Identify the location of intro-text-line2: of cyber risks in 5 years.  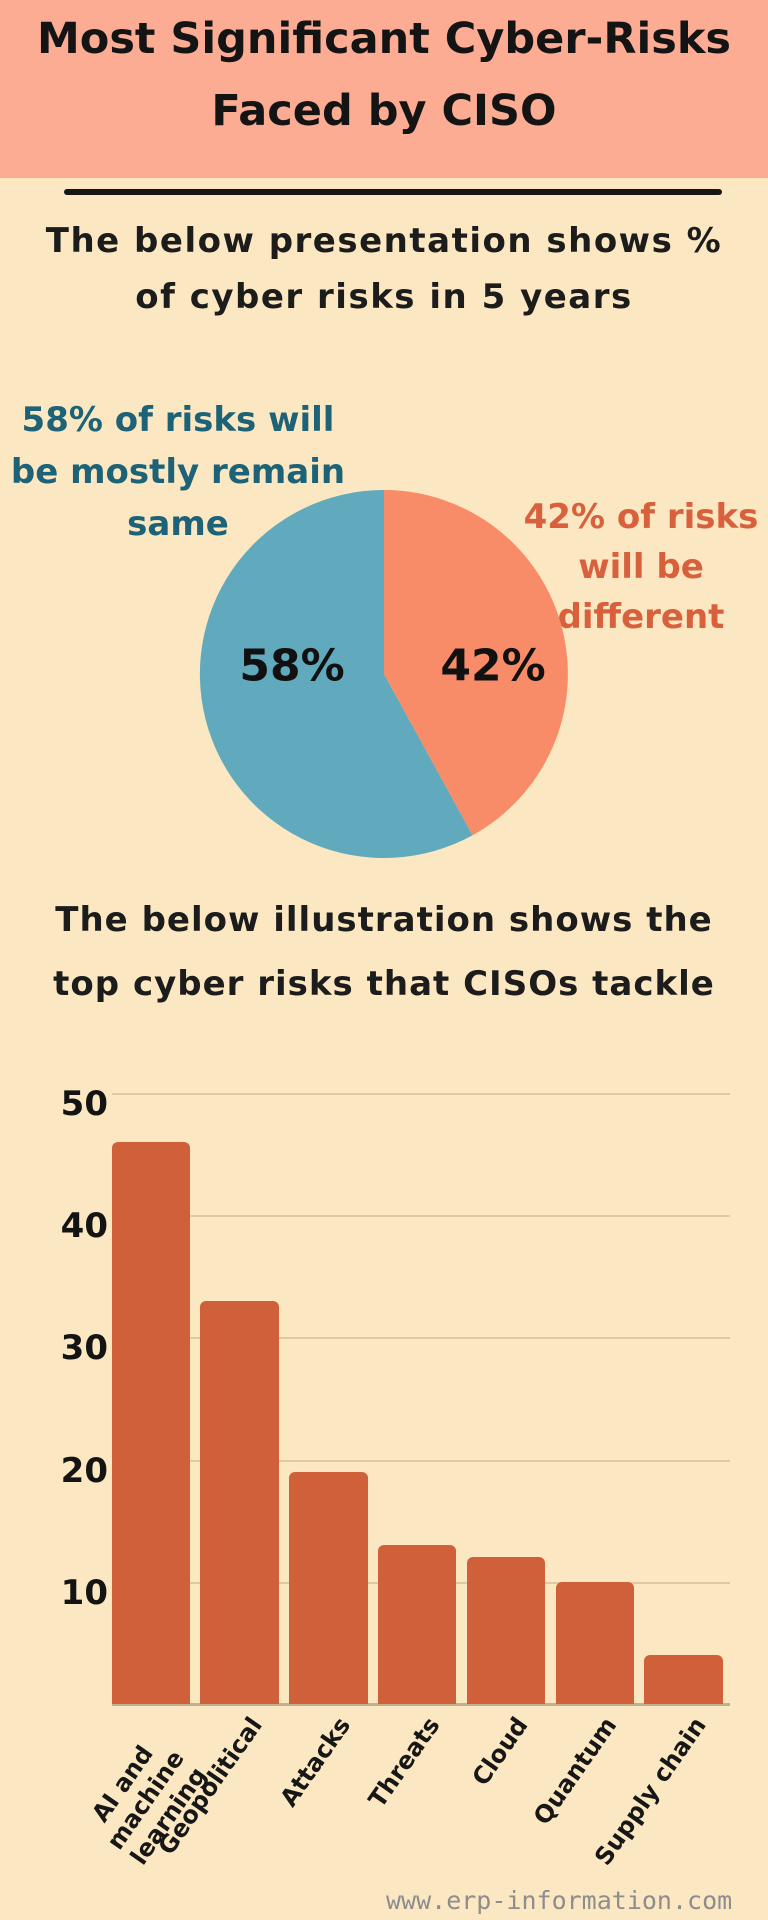
(384, 297).